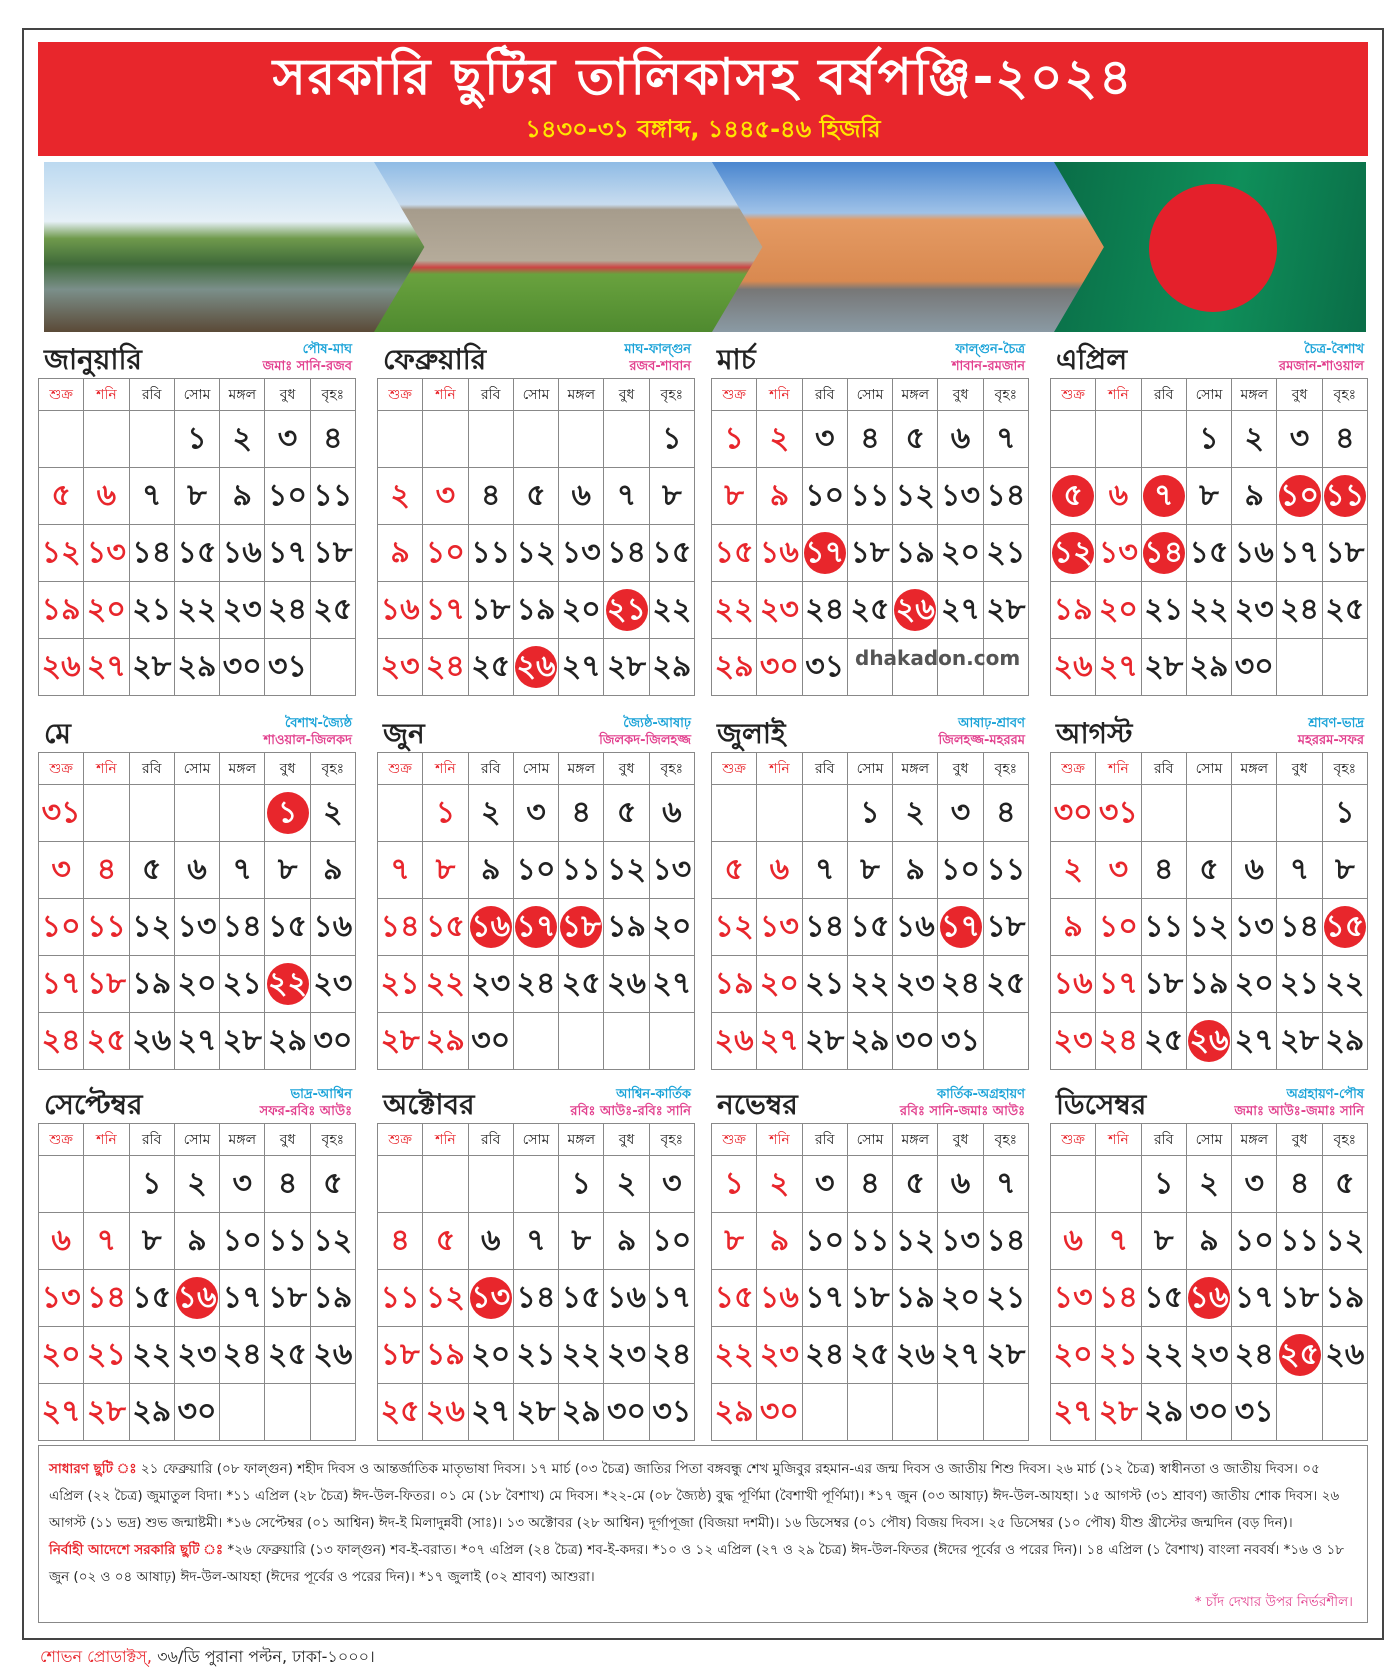 The width and height of the screenshot is (1400, 1680). I want to click on day-cell: ১৫, so click(197, 553).